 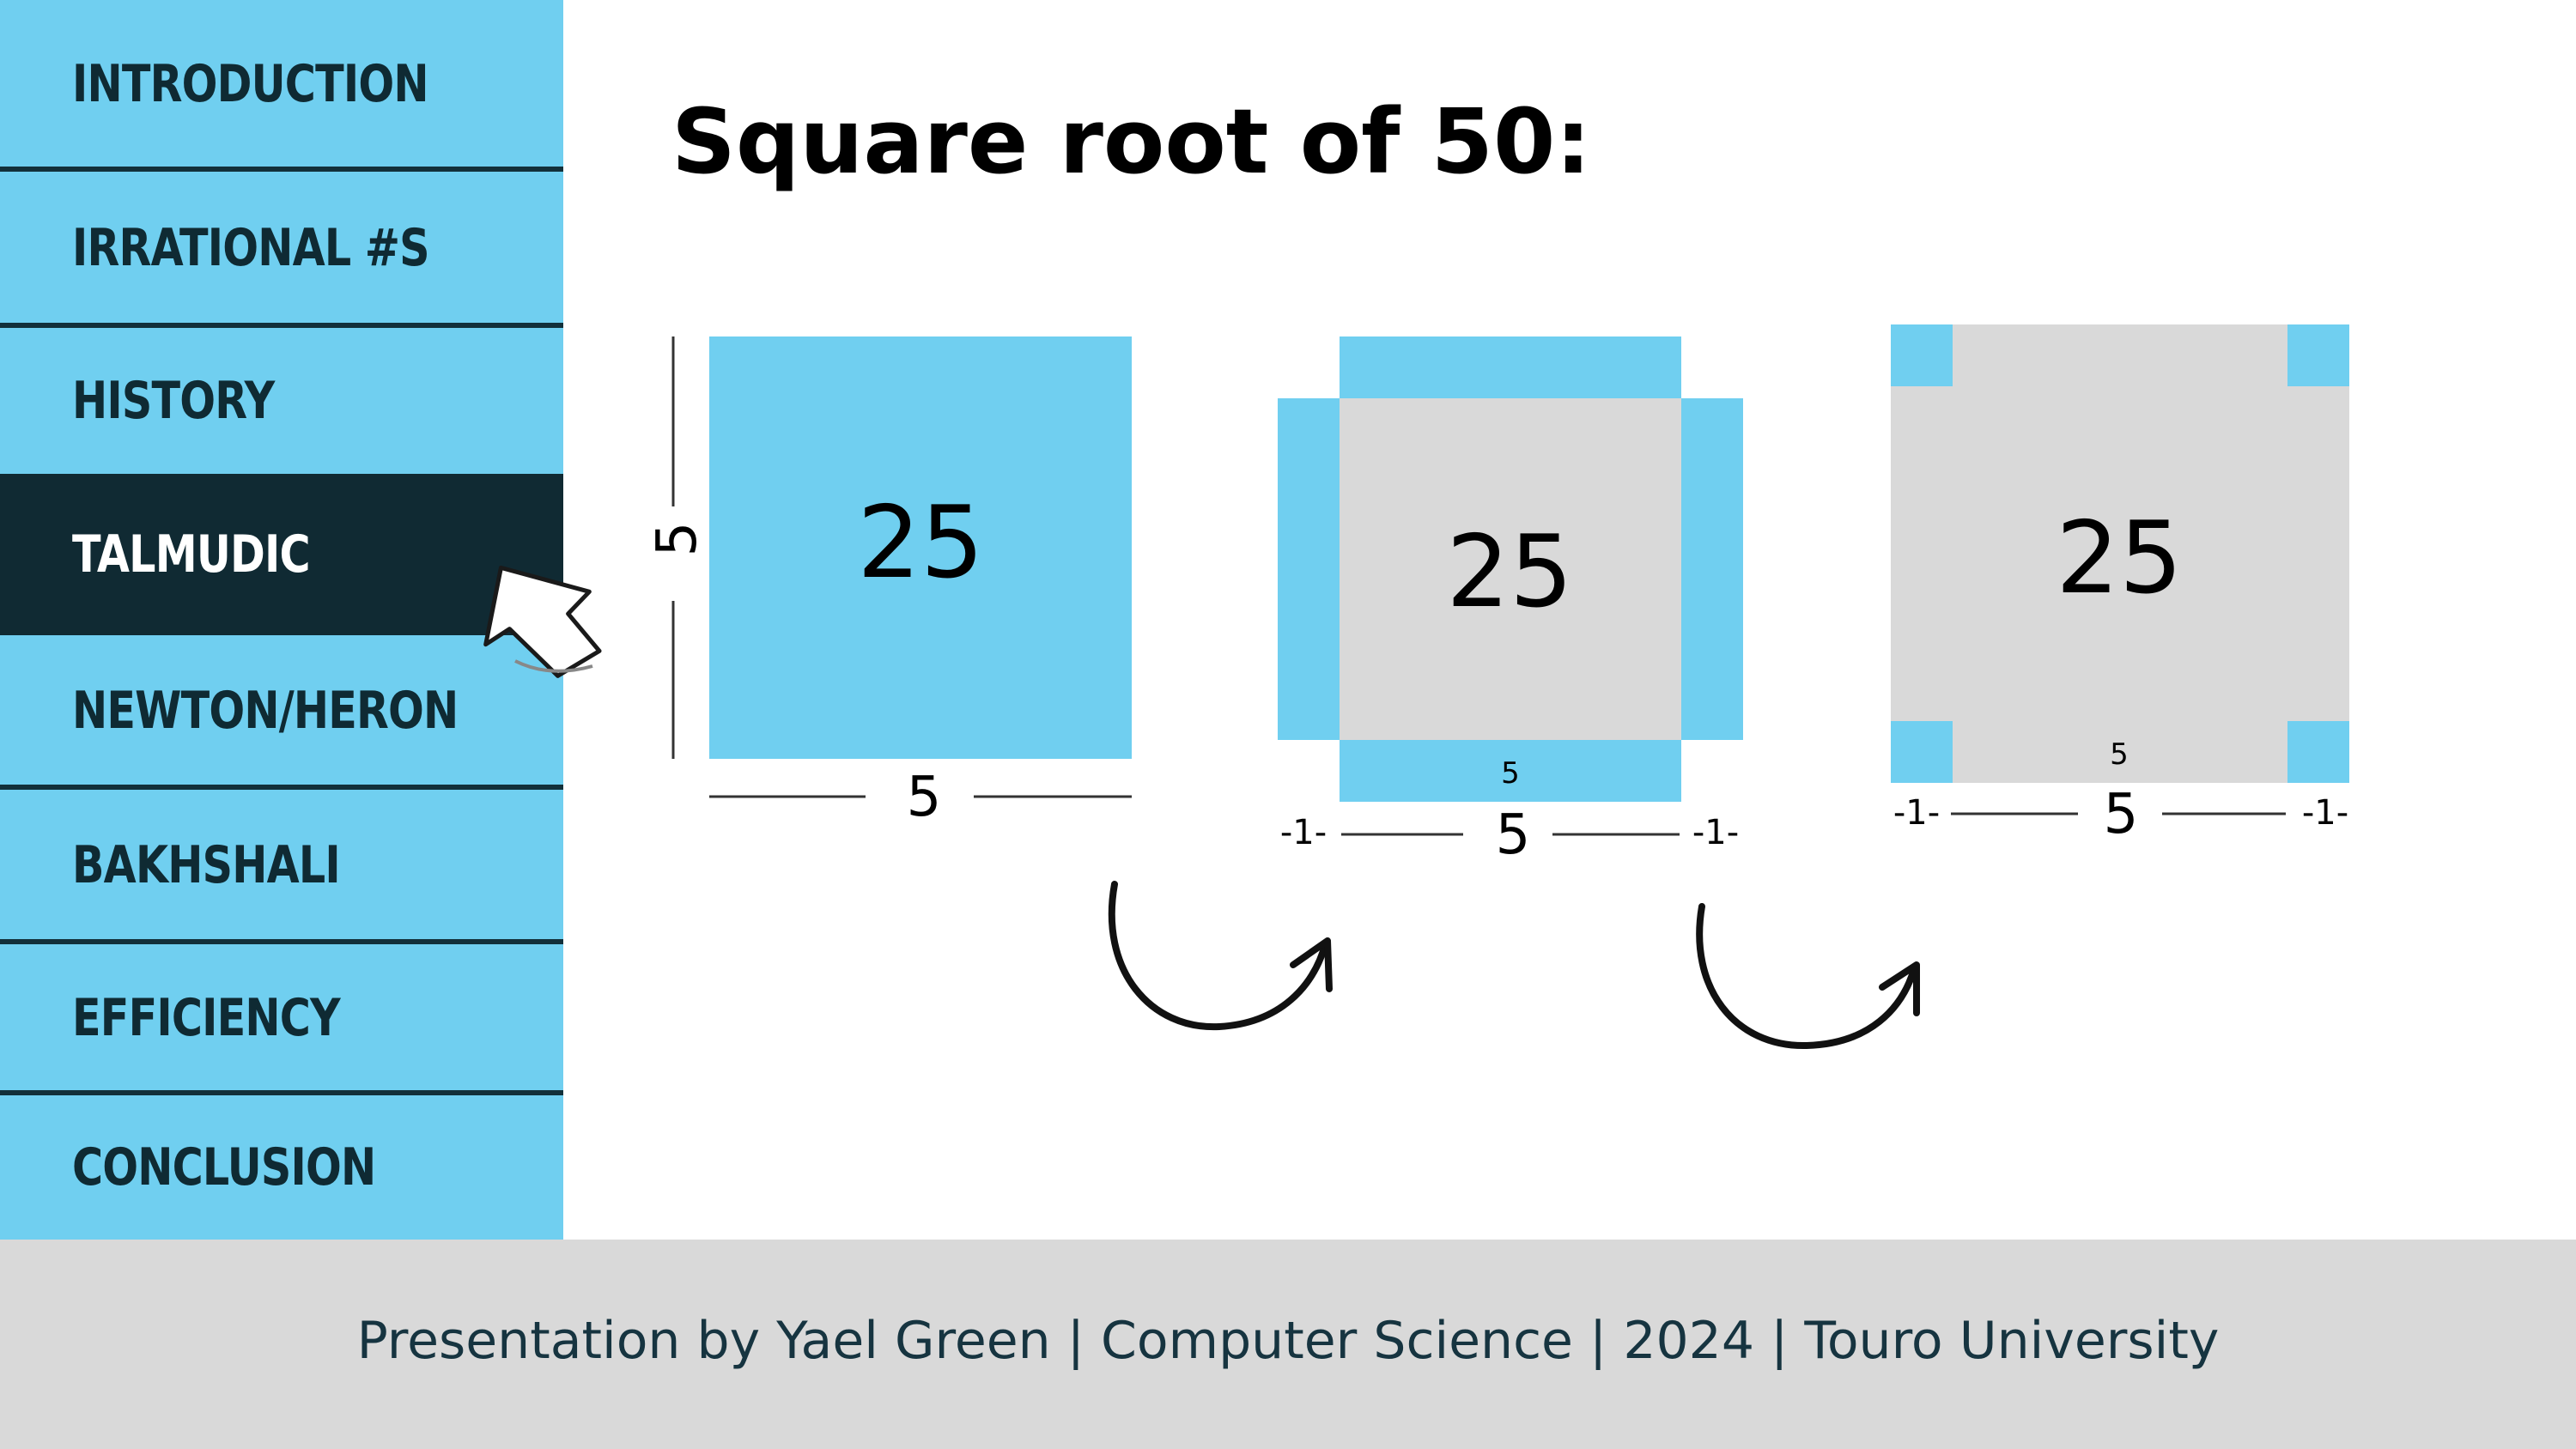 I want to click on step1-side-left-label: 5, so click(x=678, y=539).